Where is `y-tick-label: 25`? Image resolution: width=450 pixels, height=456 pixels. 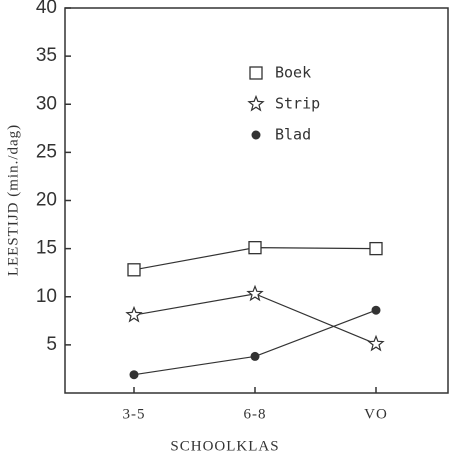
y-tick-label: 25 is located at coordinates (46, 151).